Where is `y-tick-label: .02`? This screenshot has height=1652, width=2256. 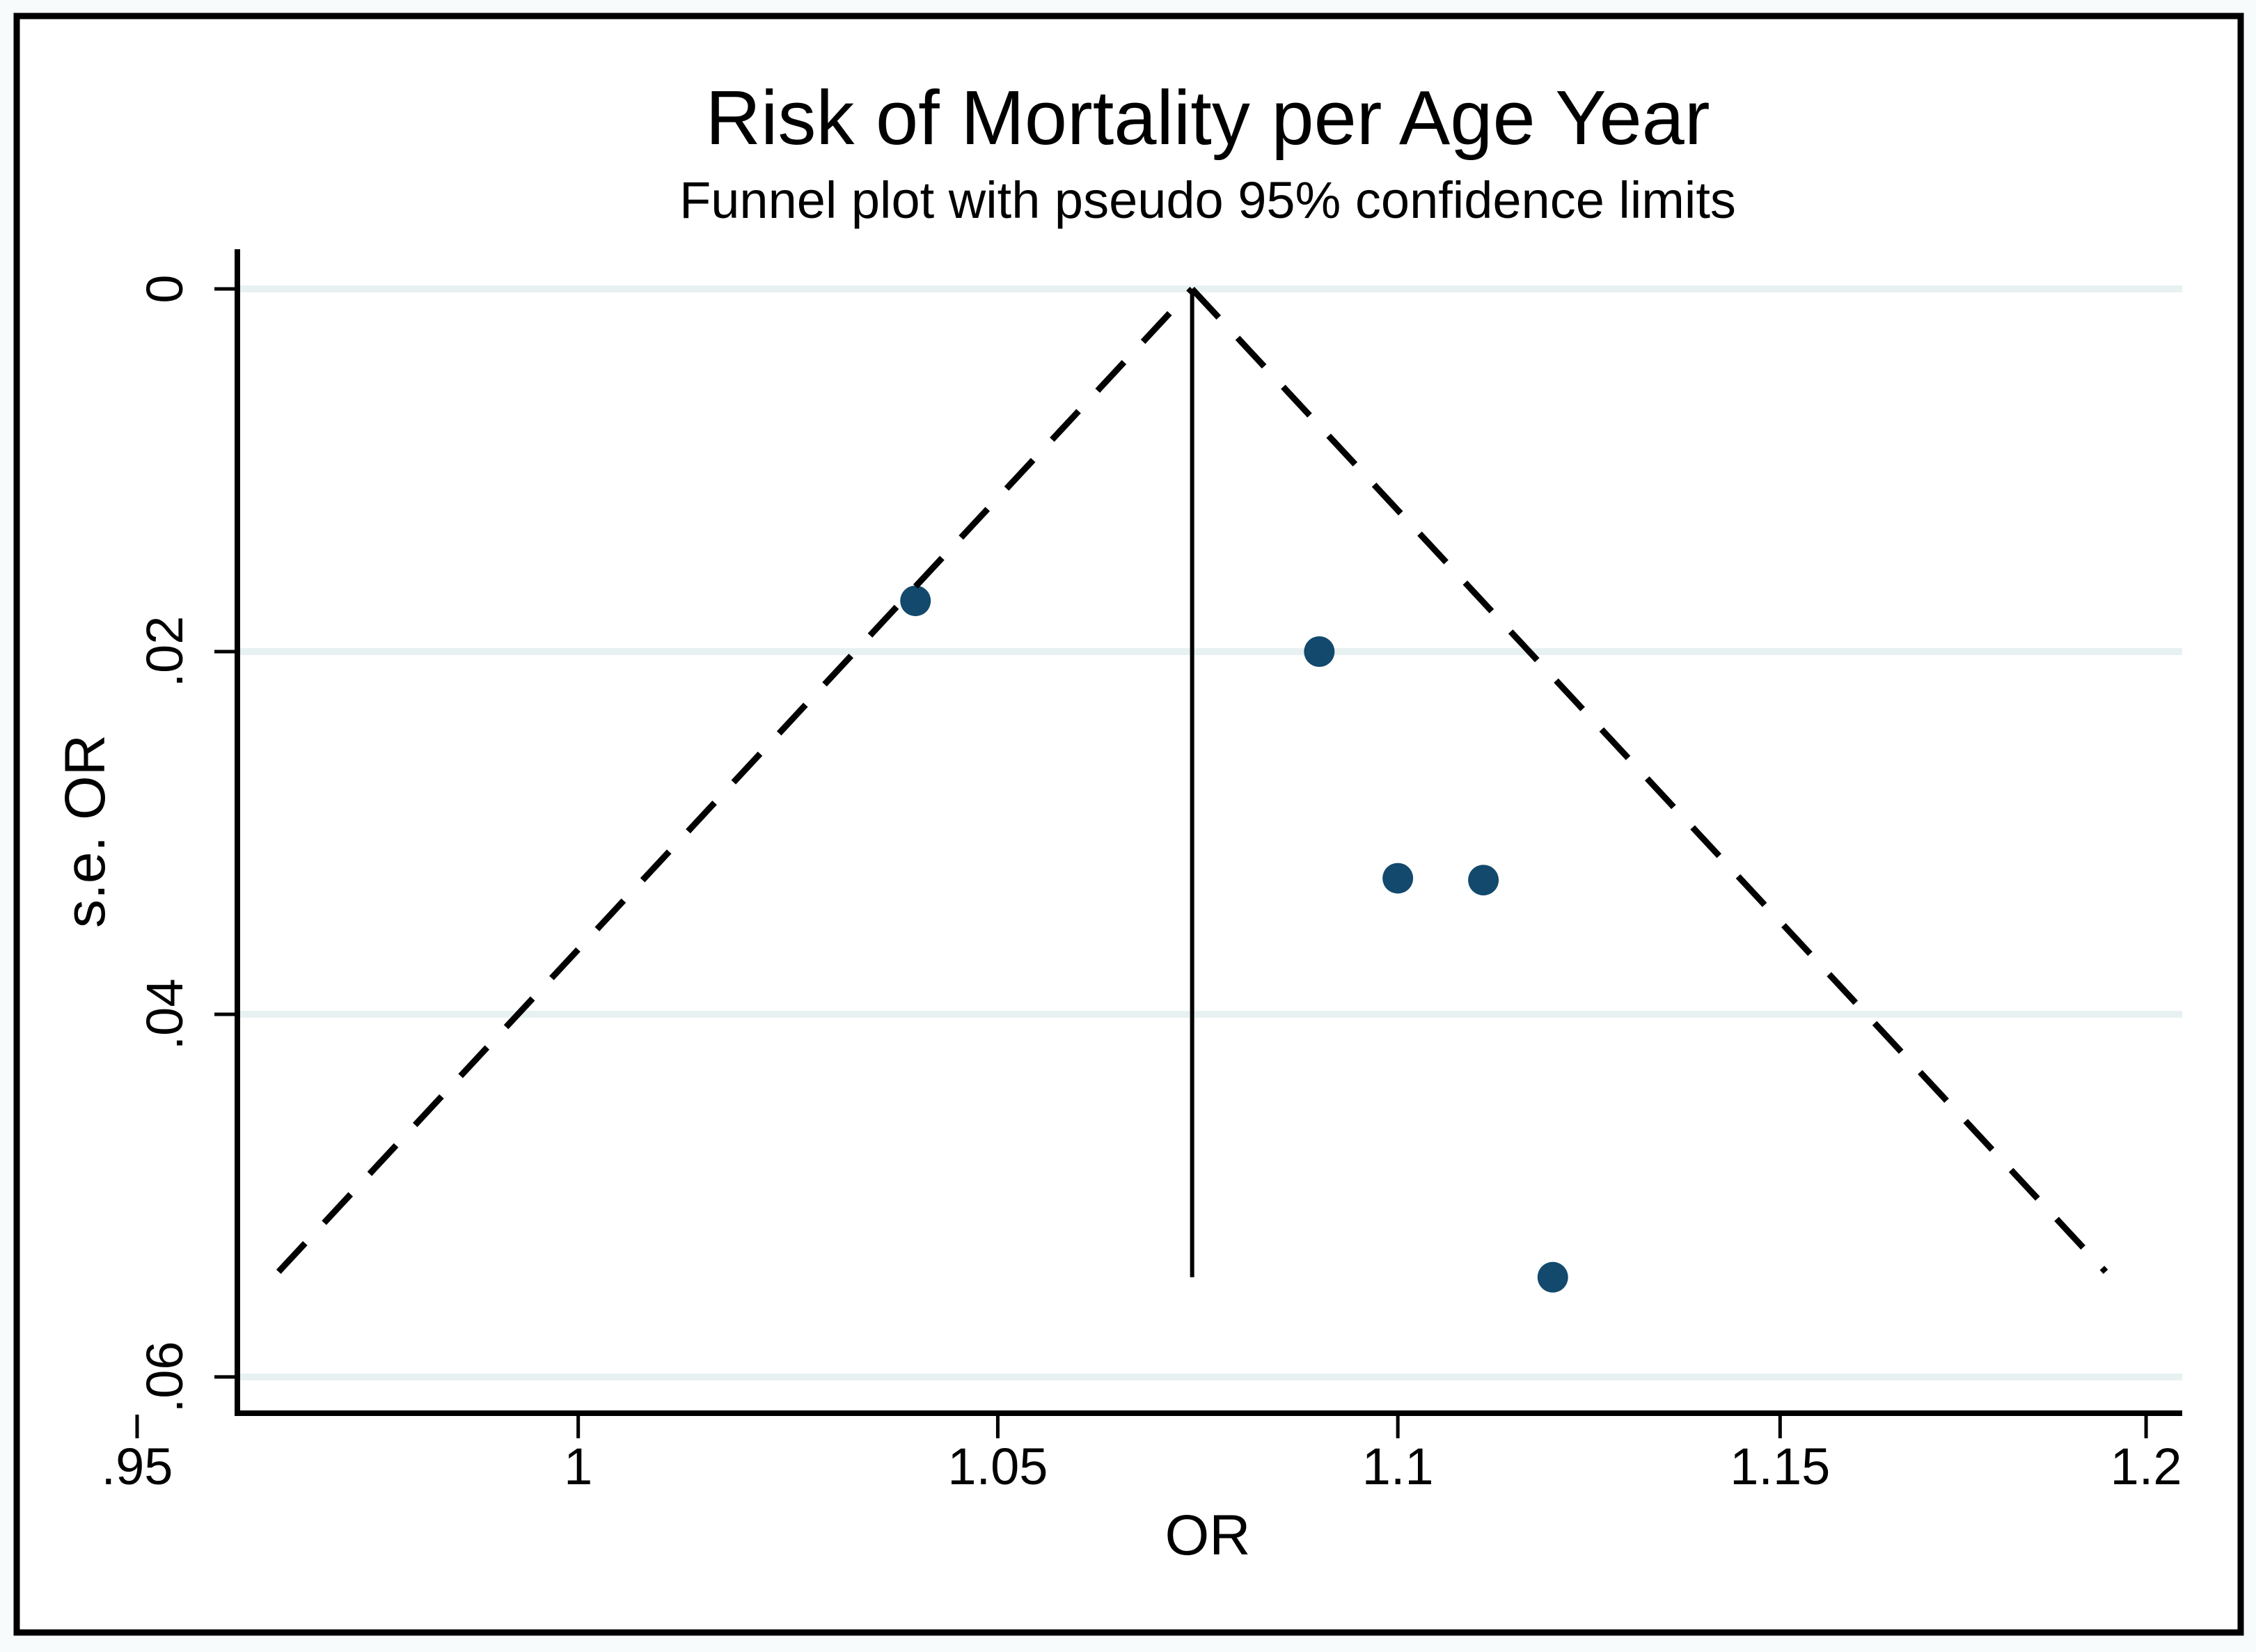
y-tick-label: .02 is located at coordinates (165, 652).